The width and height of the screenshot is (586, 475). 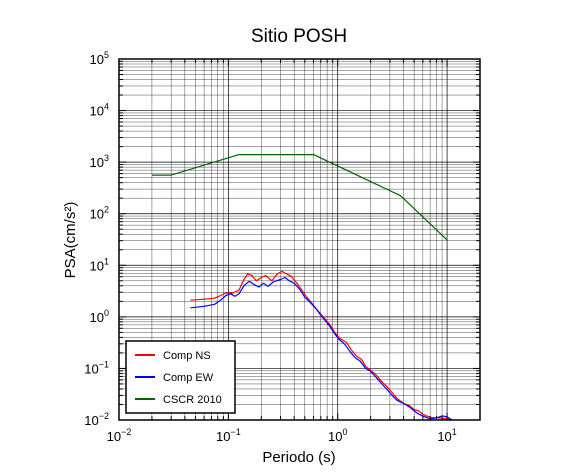 I want to click on legend-label: Comp EW, so click(x=188, y=378).